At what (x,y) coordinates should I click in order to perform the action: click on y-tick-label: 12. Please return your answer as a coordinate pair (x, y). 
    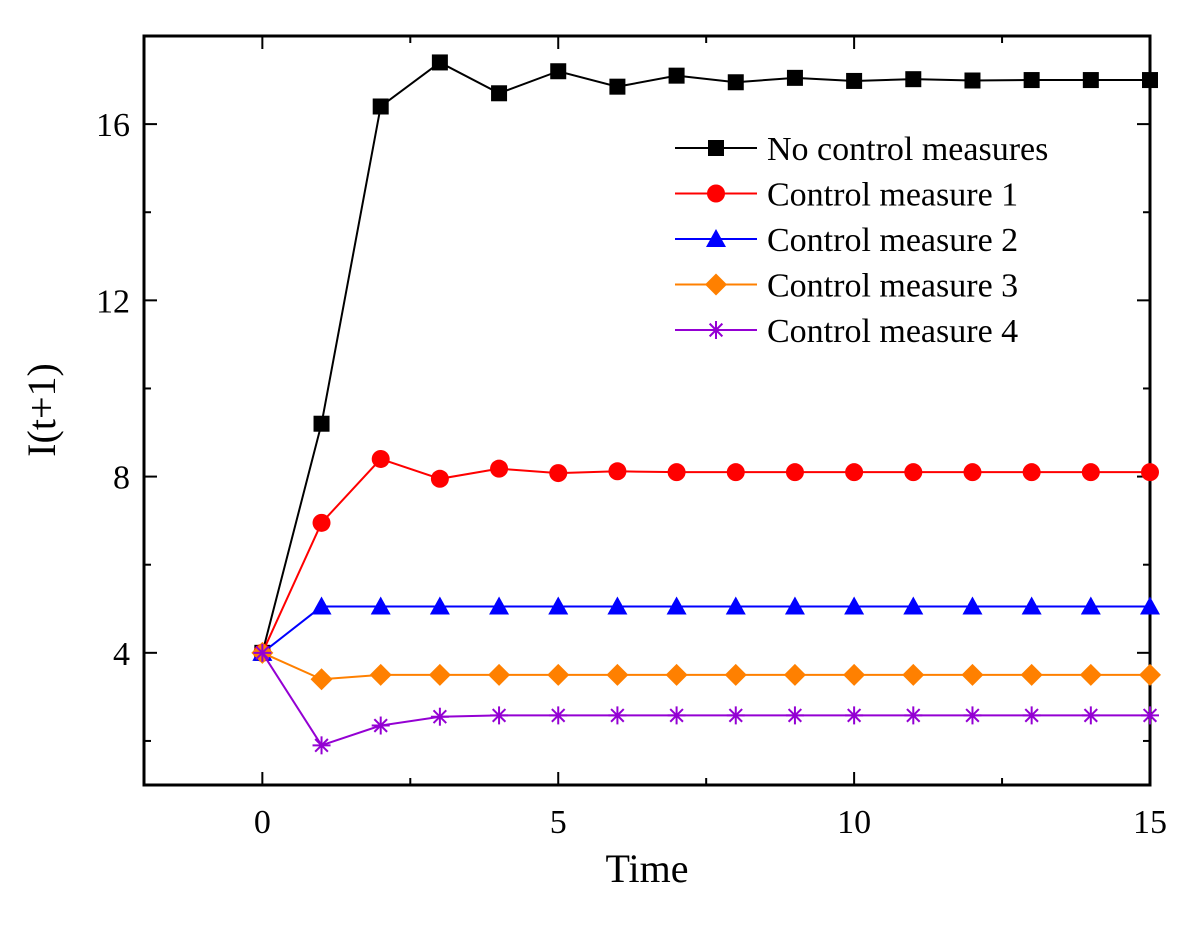
    Looking at the image, I should click on (113, 301).